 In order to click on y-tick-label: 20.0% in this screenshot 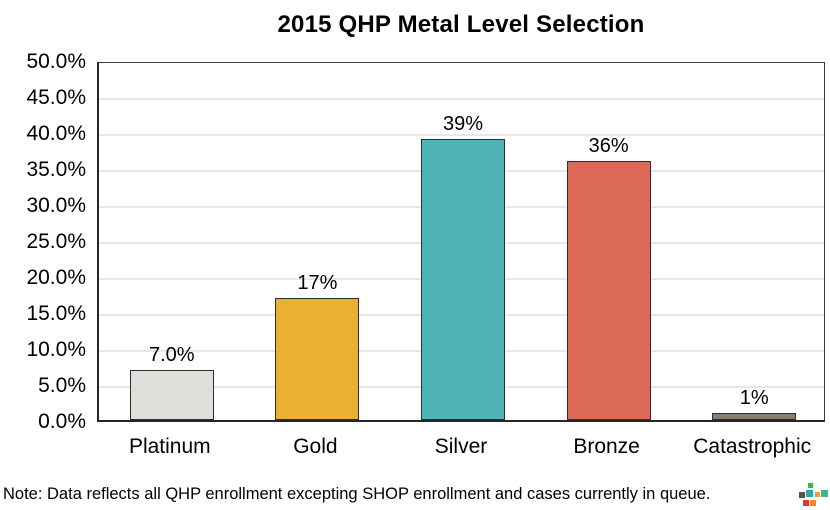, I will do `click(56, 277)`.